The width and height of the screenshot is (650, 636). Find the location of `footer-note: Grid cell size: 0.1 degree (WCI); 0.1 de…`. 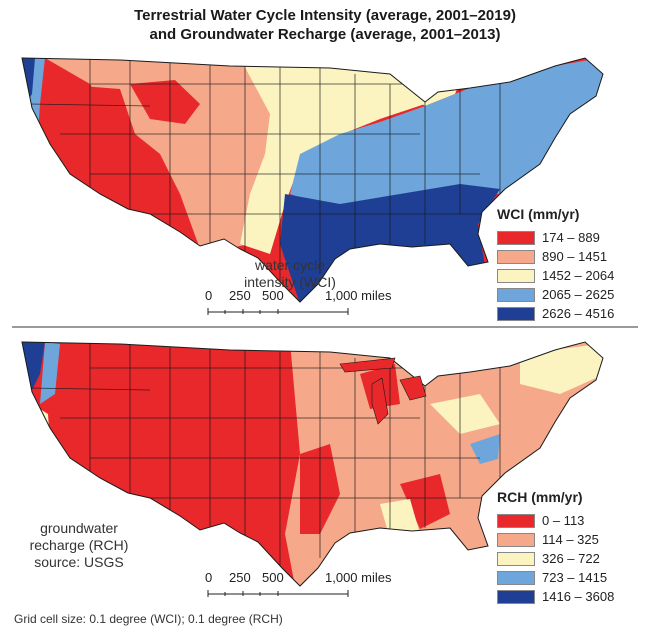

footer-note: Grid cell size: 0.1 degree (WCI); 0.1 de… is located at coordinates (148, 619).